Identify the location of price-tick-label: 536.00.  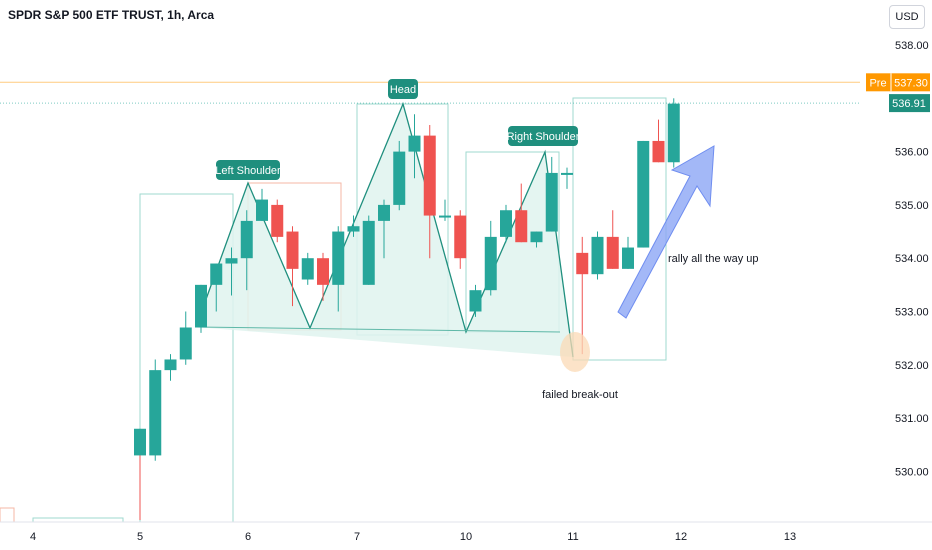
(912, 153).